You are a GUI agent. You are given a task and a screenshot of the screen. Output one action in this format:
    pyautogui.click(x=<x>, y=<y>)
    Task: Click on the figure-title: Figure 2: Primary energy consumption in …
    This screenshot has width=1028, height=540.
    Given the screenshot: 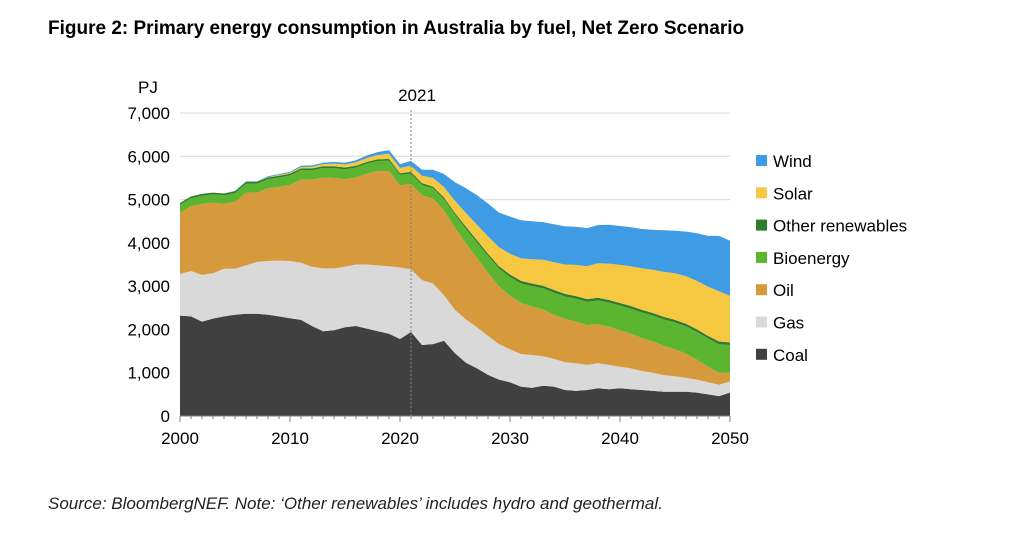 What is the action you would take?
    pyautogui.click(x=396, y=28)
    